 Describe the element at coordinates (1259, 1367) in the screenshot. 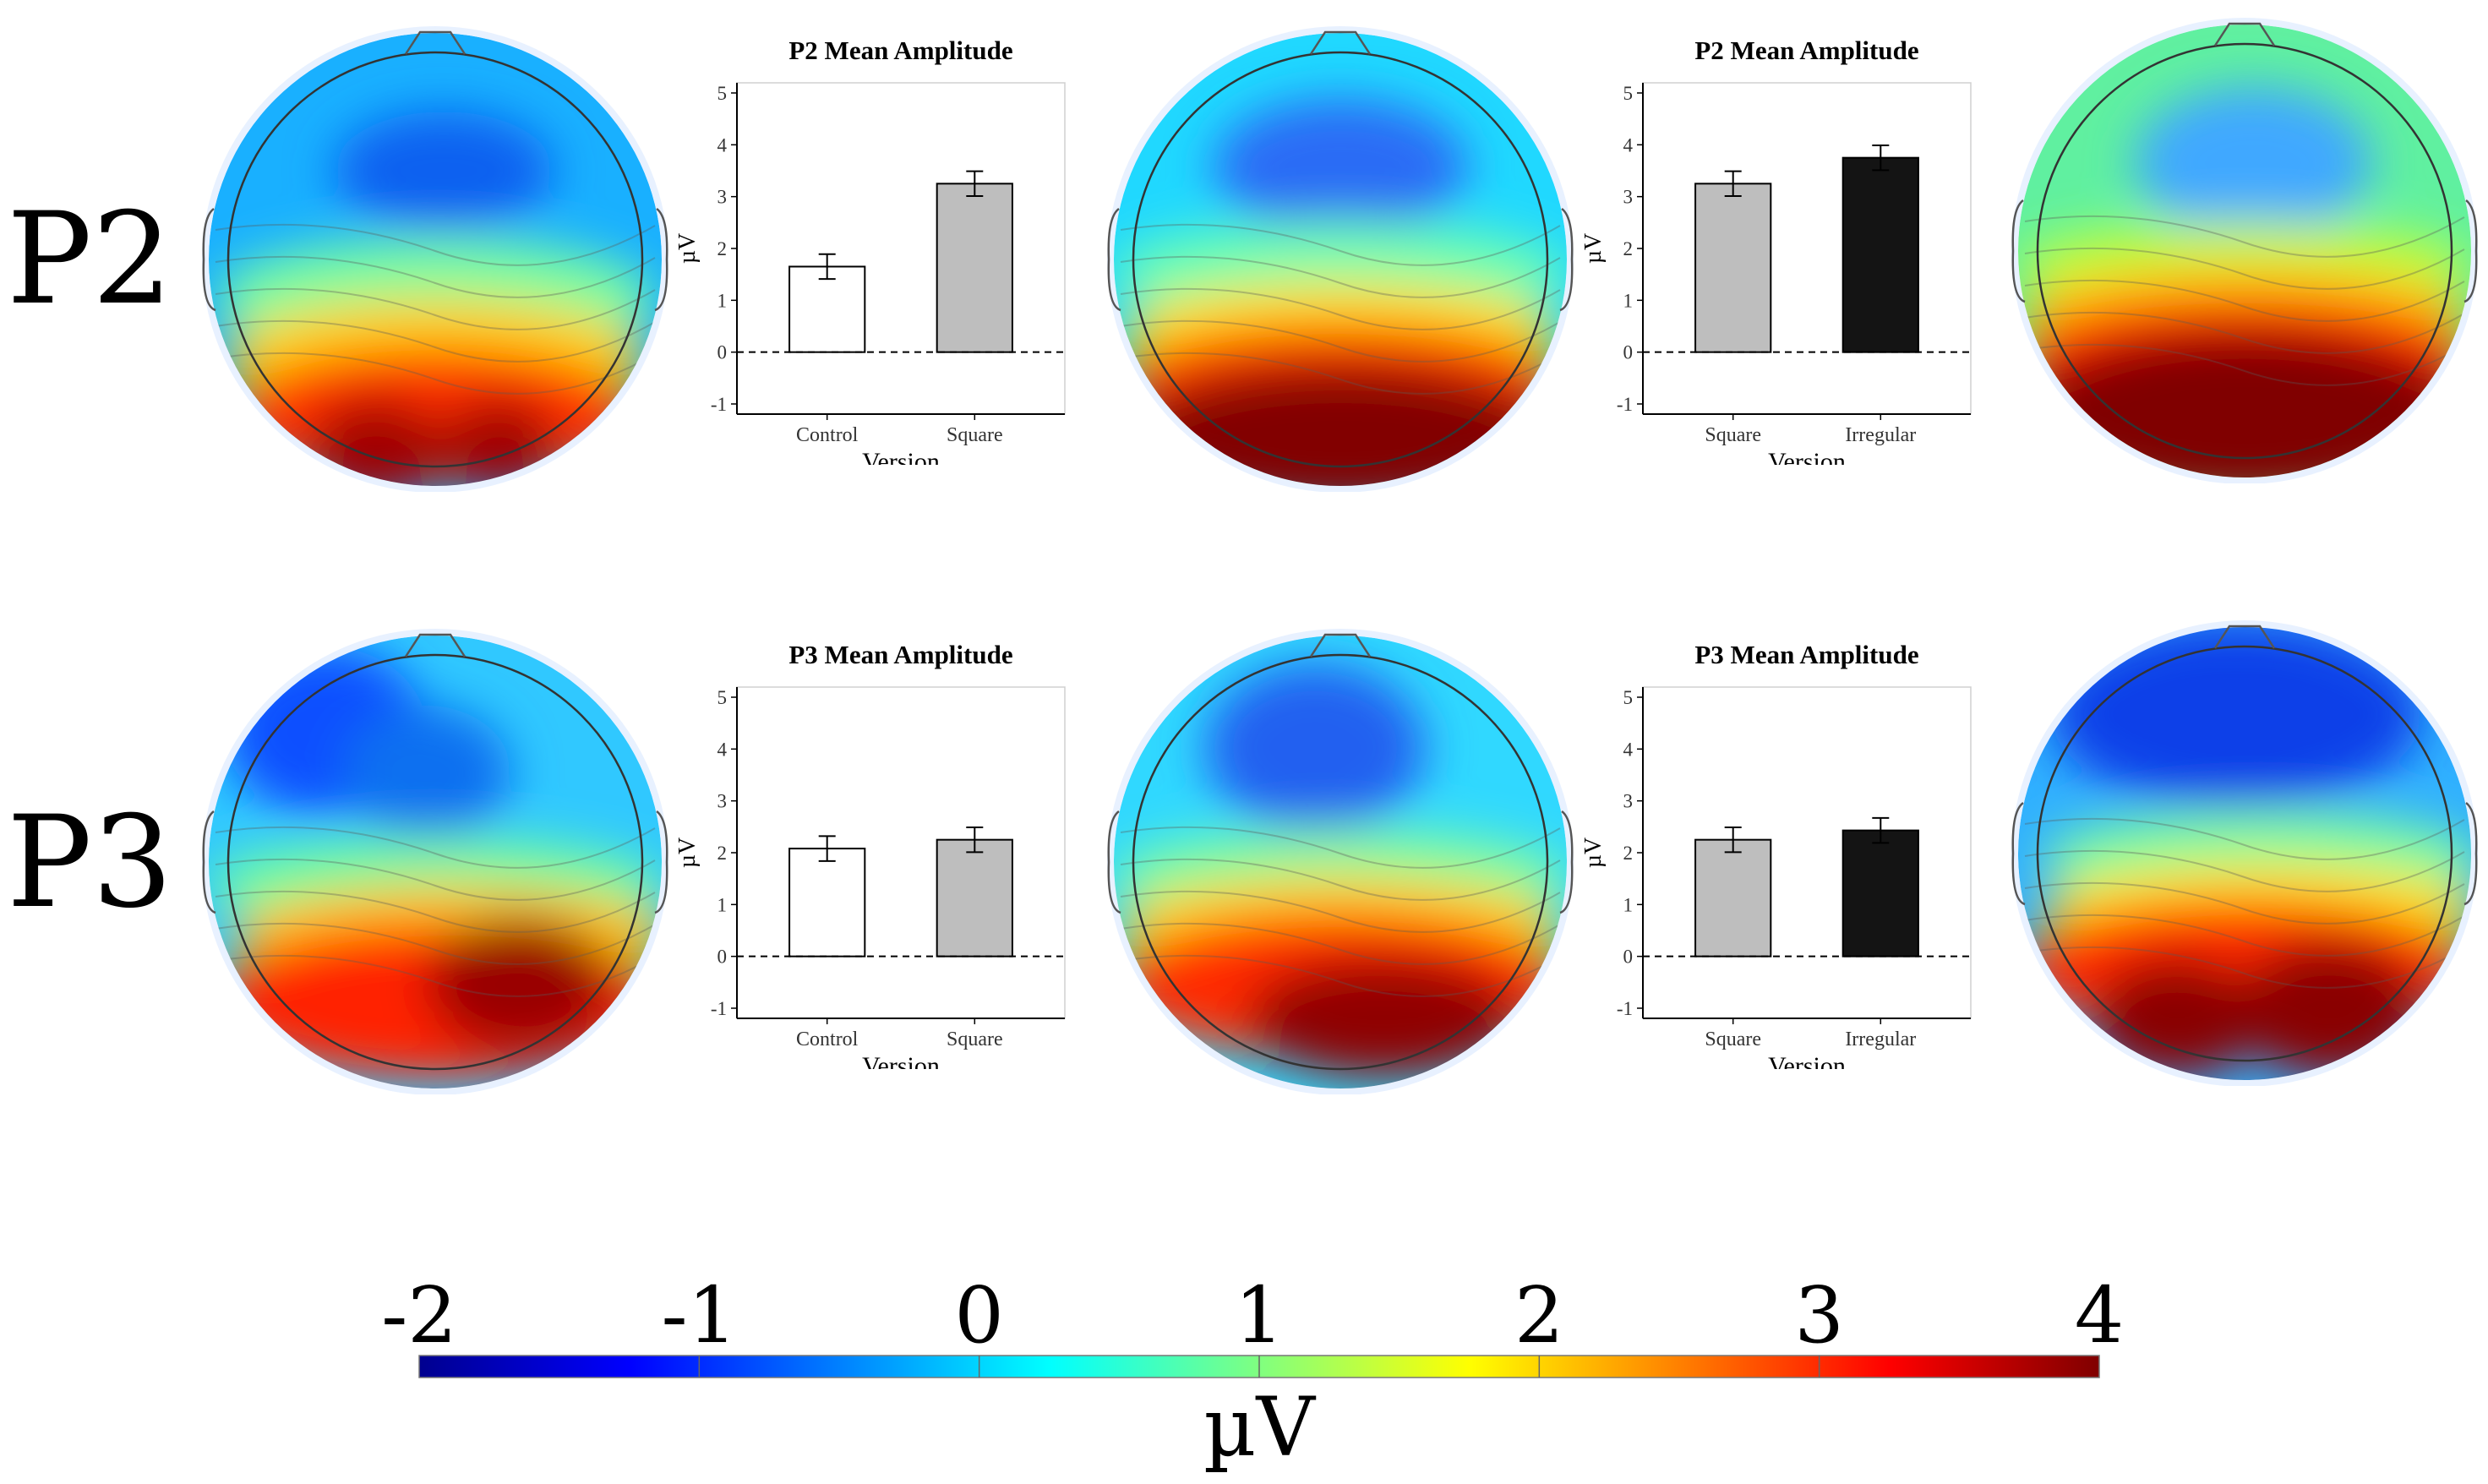

I see `colorbar-gradient` at that location.